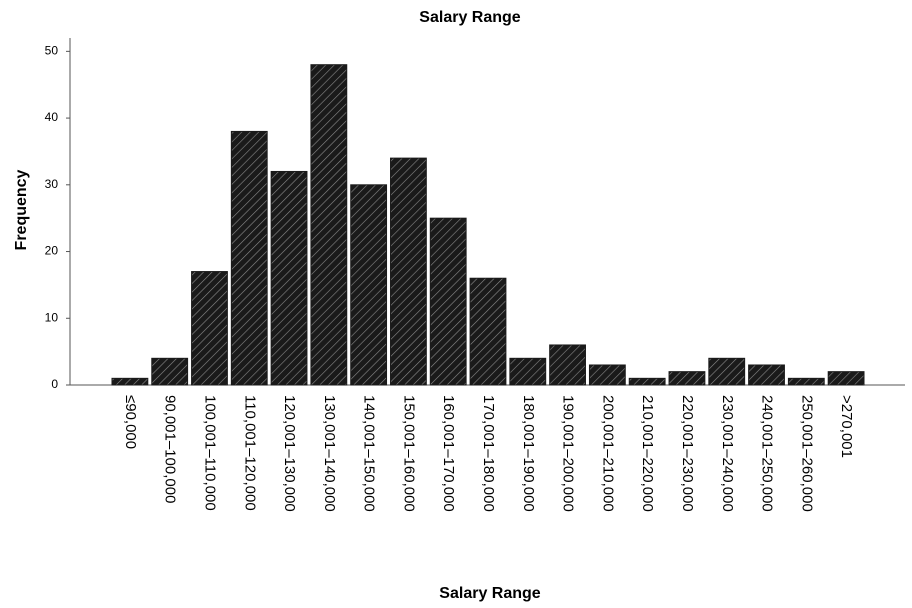  What do you see at coordinates (488, 453) in the screenshot?
I see `x-tick-label: 170,001–180,000` at bounding box center [488, 453].